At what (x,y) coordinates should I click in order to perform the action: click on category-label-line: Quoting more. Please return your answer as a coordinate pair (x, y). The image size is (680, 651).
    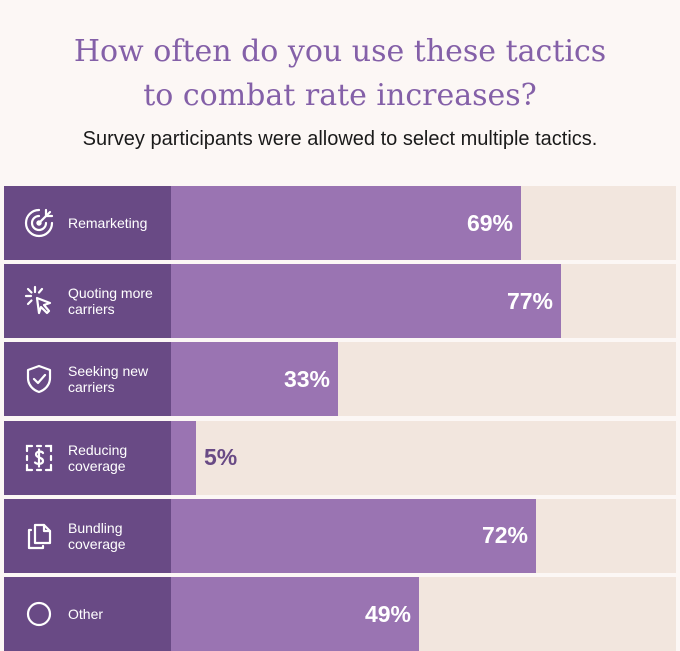
    Looking at the image, I should click on (110, 293).